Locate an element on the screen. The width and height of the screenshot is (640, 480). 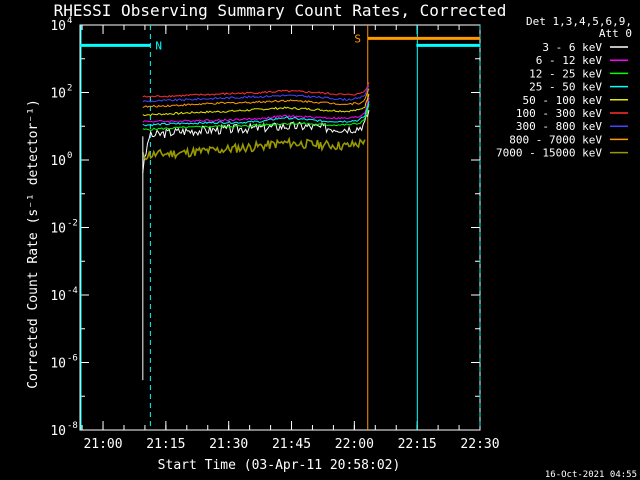
x-tick-label-5: 22:15 is located at coordinates (417, 444).